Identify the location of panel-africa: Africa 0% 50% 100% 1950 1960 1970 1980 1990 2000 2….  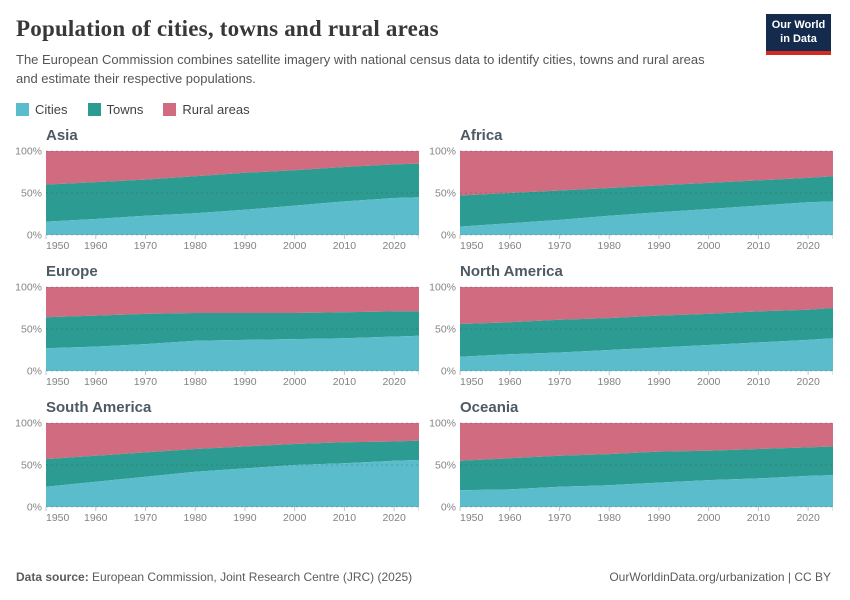
(631, 186).